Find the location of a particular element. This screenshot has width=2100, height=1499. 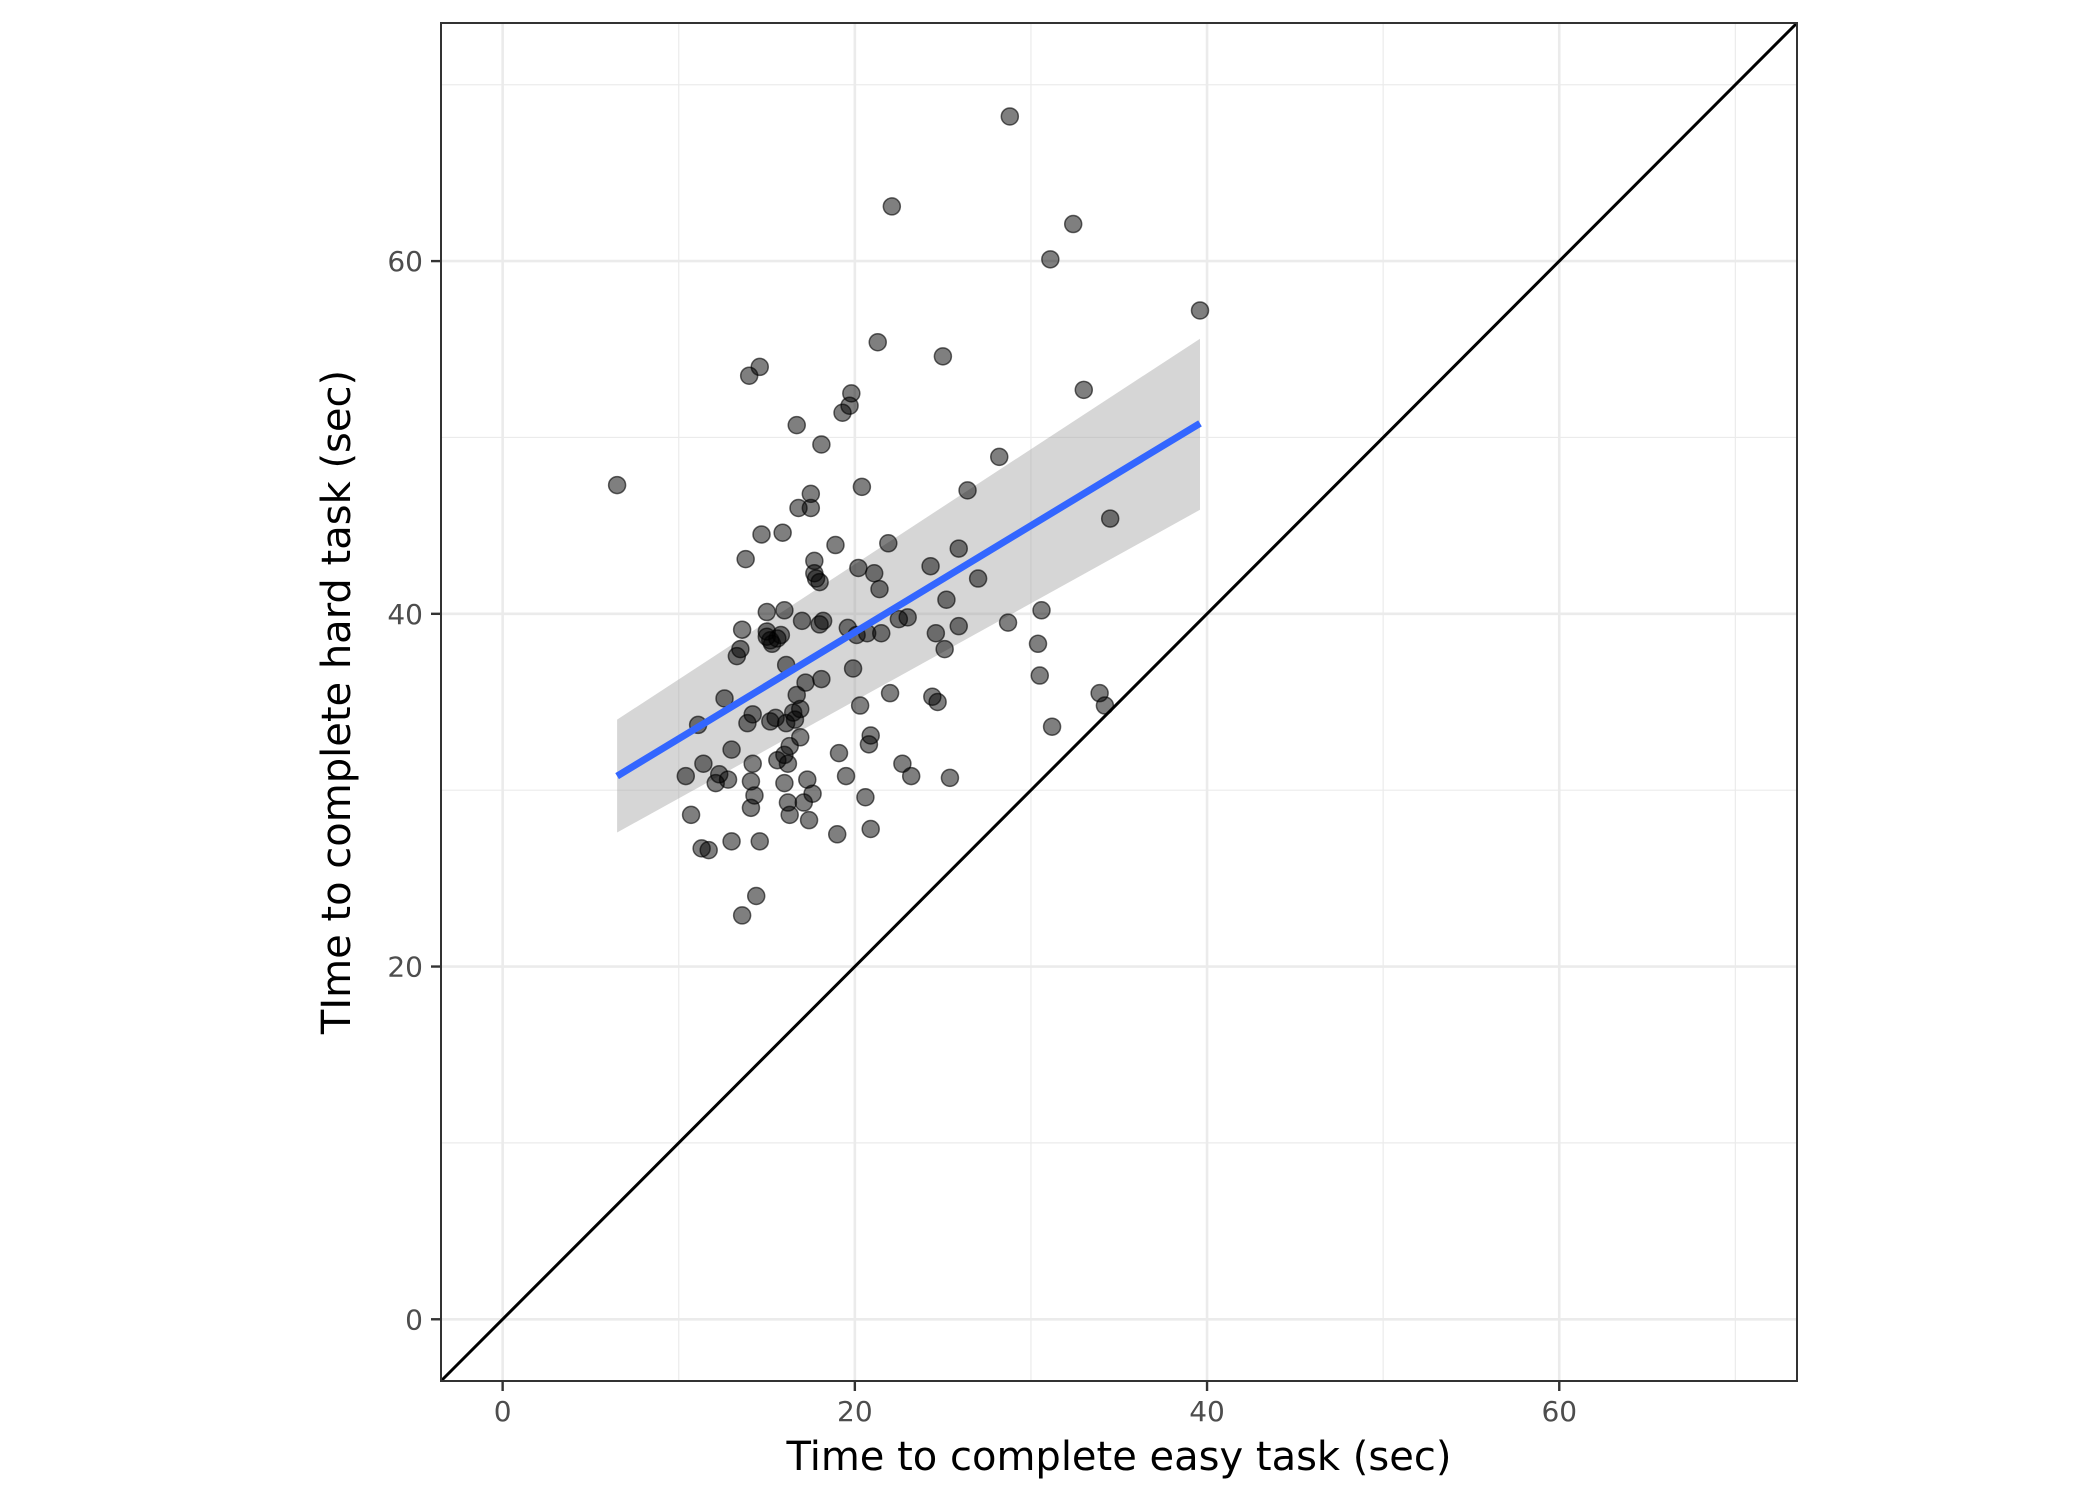

confidence-band is located at coordinates (909, 585).